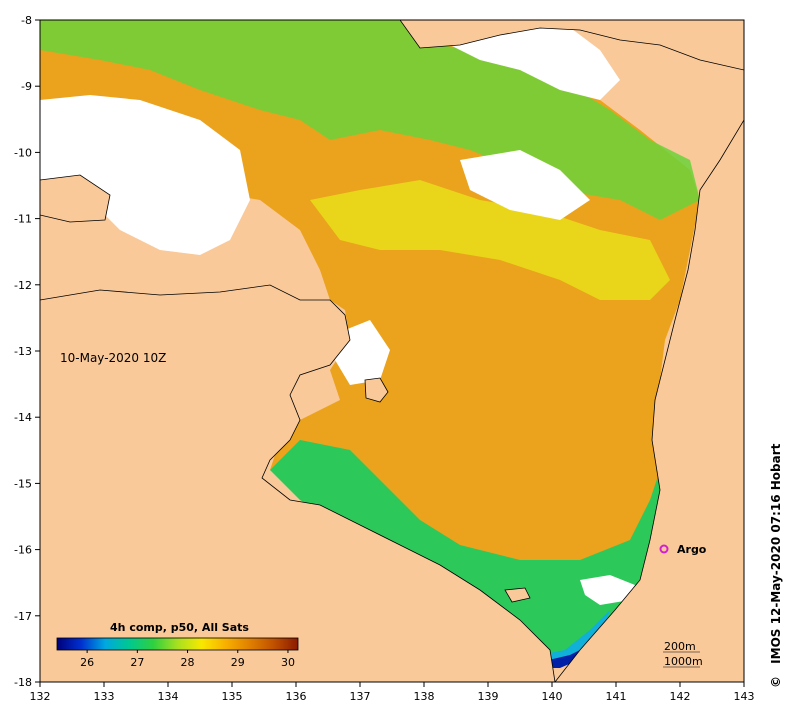  I want to click on cloud-gap-southeast, so click(607, 590).